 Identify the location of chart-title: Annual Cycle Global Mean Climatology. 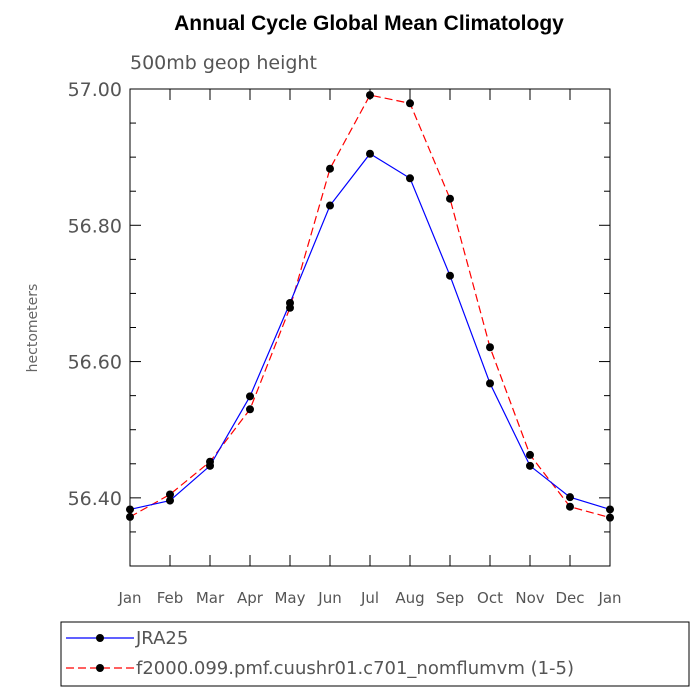
(369, 23).